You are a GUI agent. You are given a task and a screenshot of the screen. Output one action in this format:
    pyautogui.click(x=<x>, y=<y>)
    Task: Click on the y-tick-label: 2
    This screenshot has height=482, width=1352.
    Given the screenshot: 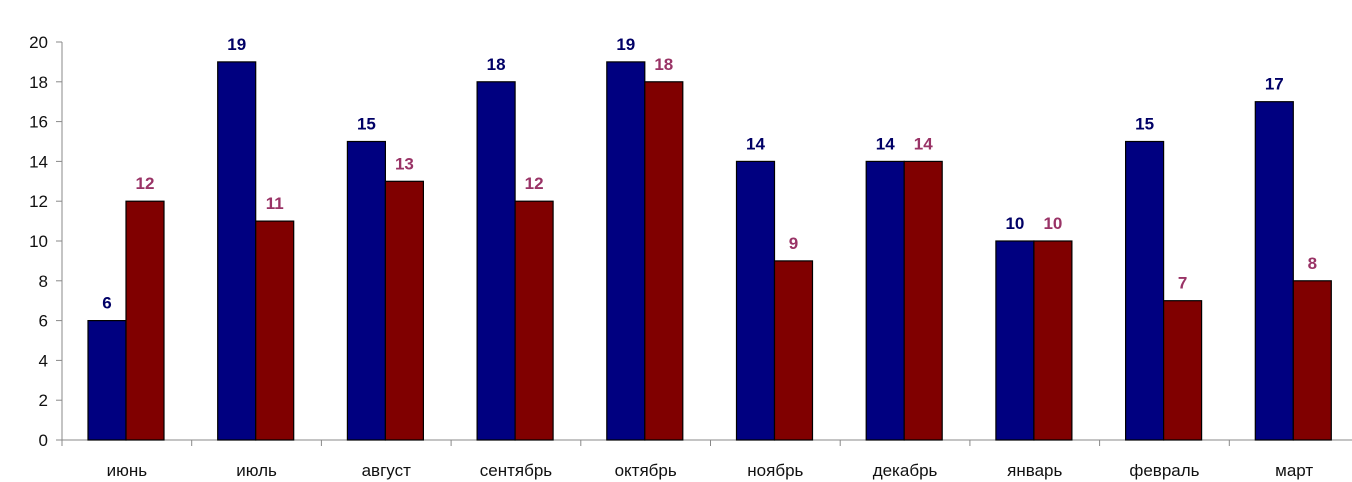 What is the action you would take?
    pyautogui.click(x=43, y=400)
    